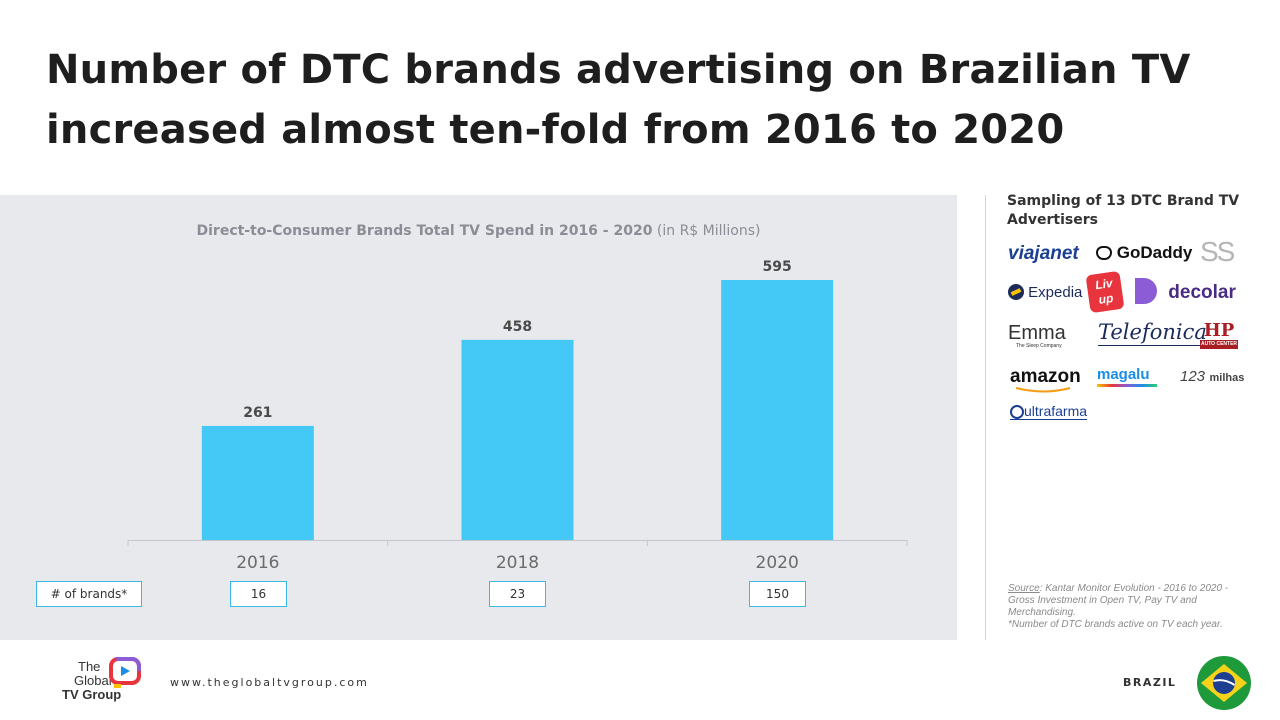 The image size is (1280, 720). Describe the element at coordinates (1105, 292) in the screenshot. I see `livup-logo: Liv up` at that location.